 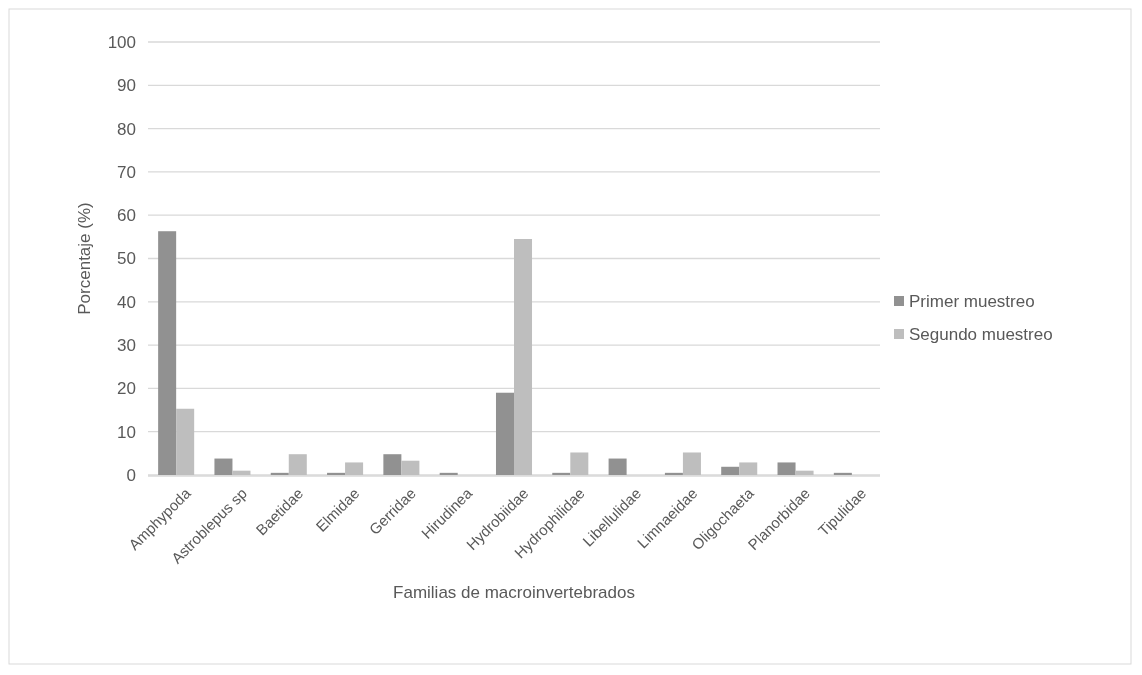 What do you see at coordinates (126, 86) in the screenshot?
I see `y-tick-label: 90` at bounding box center [126, 86].